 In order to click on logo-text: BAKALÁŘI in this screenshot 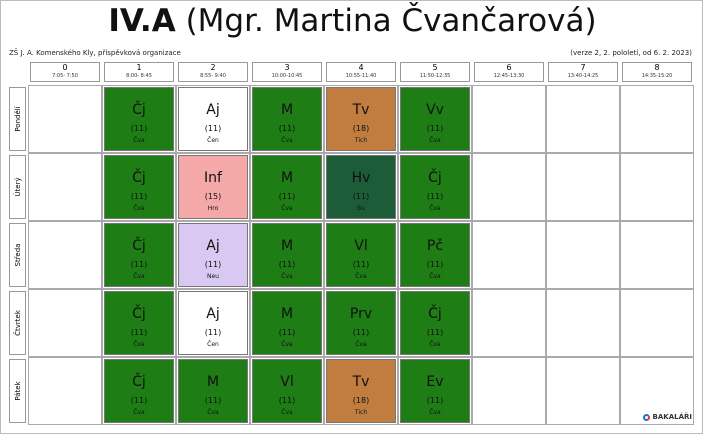, I will do `click(672, 417)`.